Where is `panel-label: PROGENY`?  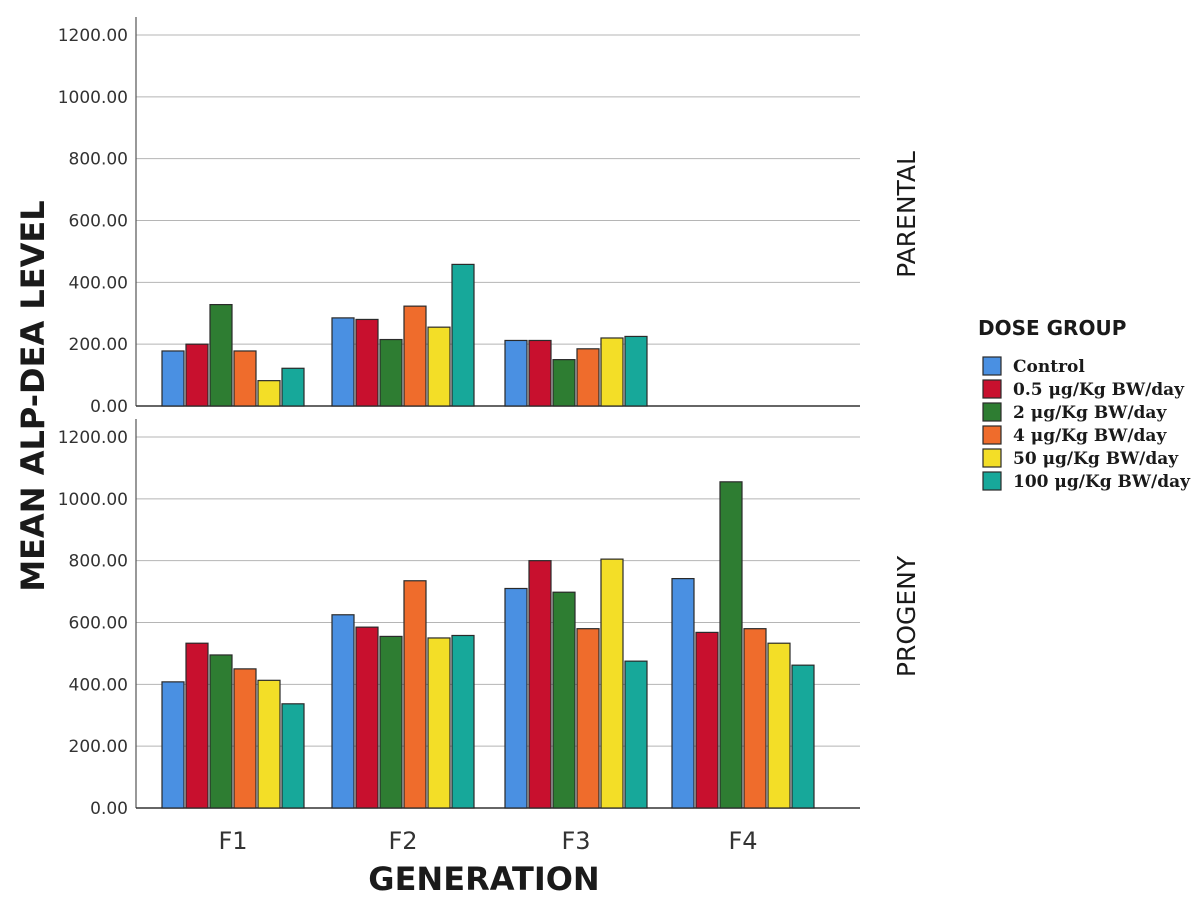
panel-label: PROGENY is located at coordinates (906, 616).